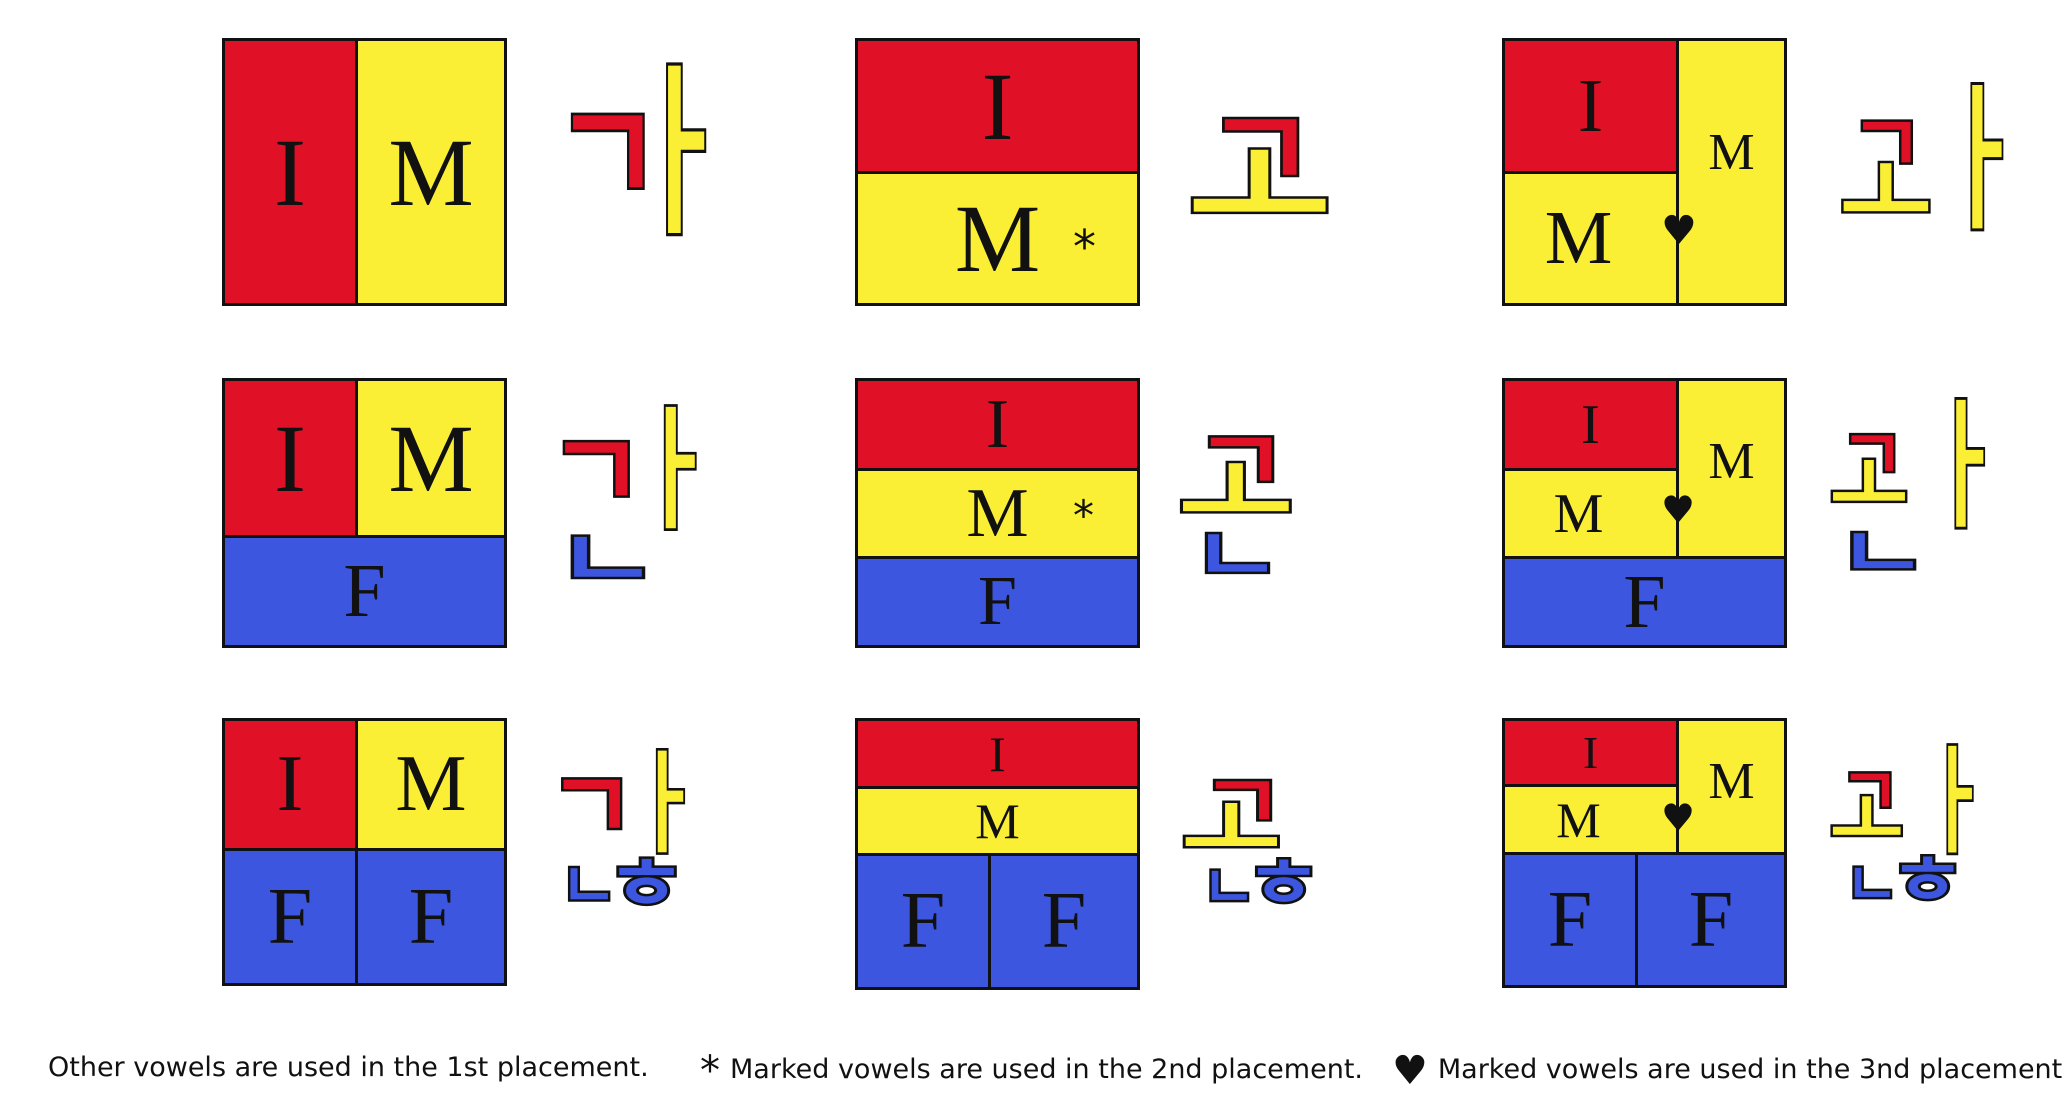 Image resolution: width=2064 pixels, height=1110 pixels. Describe the element at coordinates (710, 1071) in the screenshot. I see `asterisk-icon: *` at that location.